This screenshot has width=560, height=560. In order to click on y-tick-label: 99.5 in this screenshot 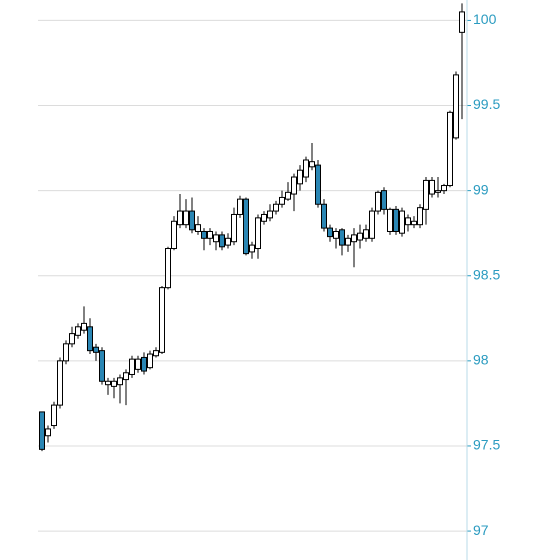, I will do `click(486, 104)`.